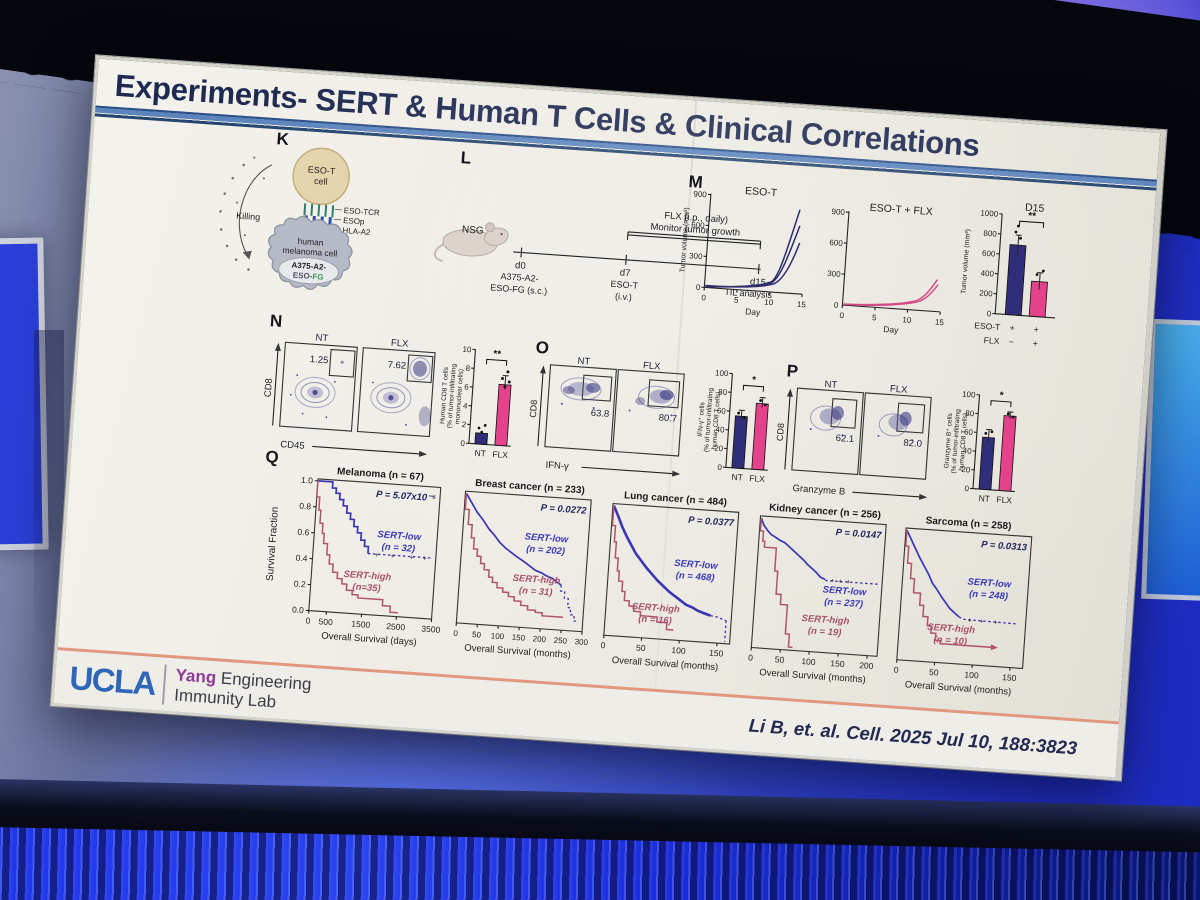 This screenshot has height=900, width=1200. What do you see at coordinates (843, 604) in the screenshot?
I see `sert-low-n: (n = 237)` at bounding box center [843, 604].